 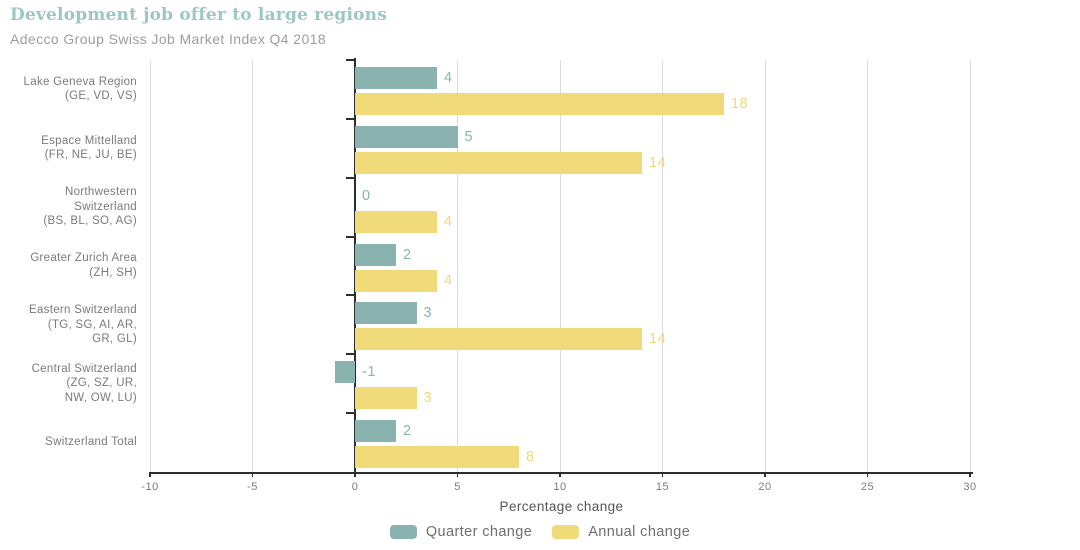 What do you see at coordinates (80, 81) in the screenshot?
I see `category-label-line: Lake Geneva Region` at bounding box center [80, 81].